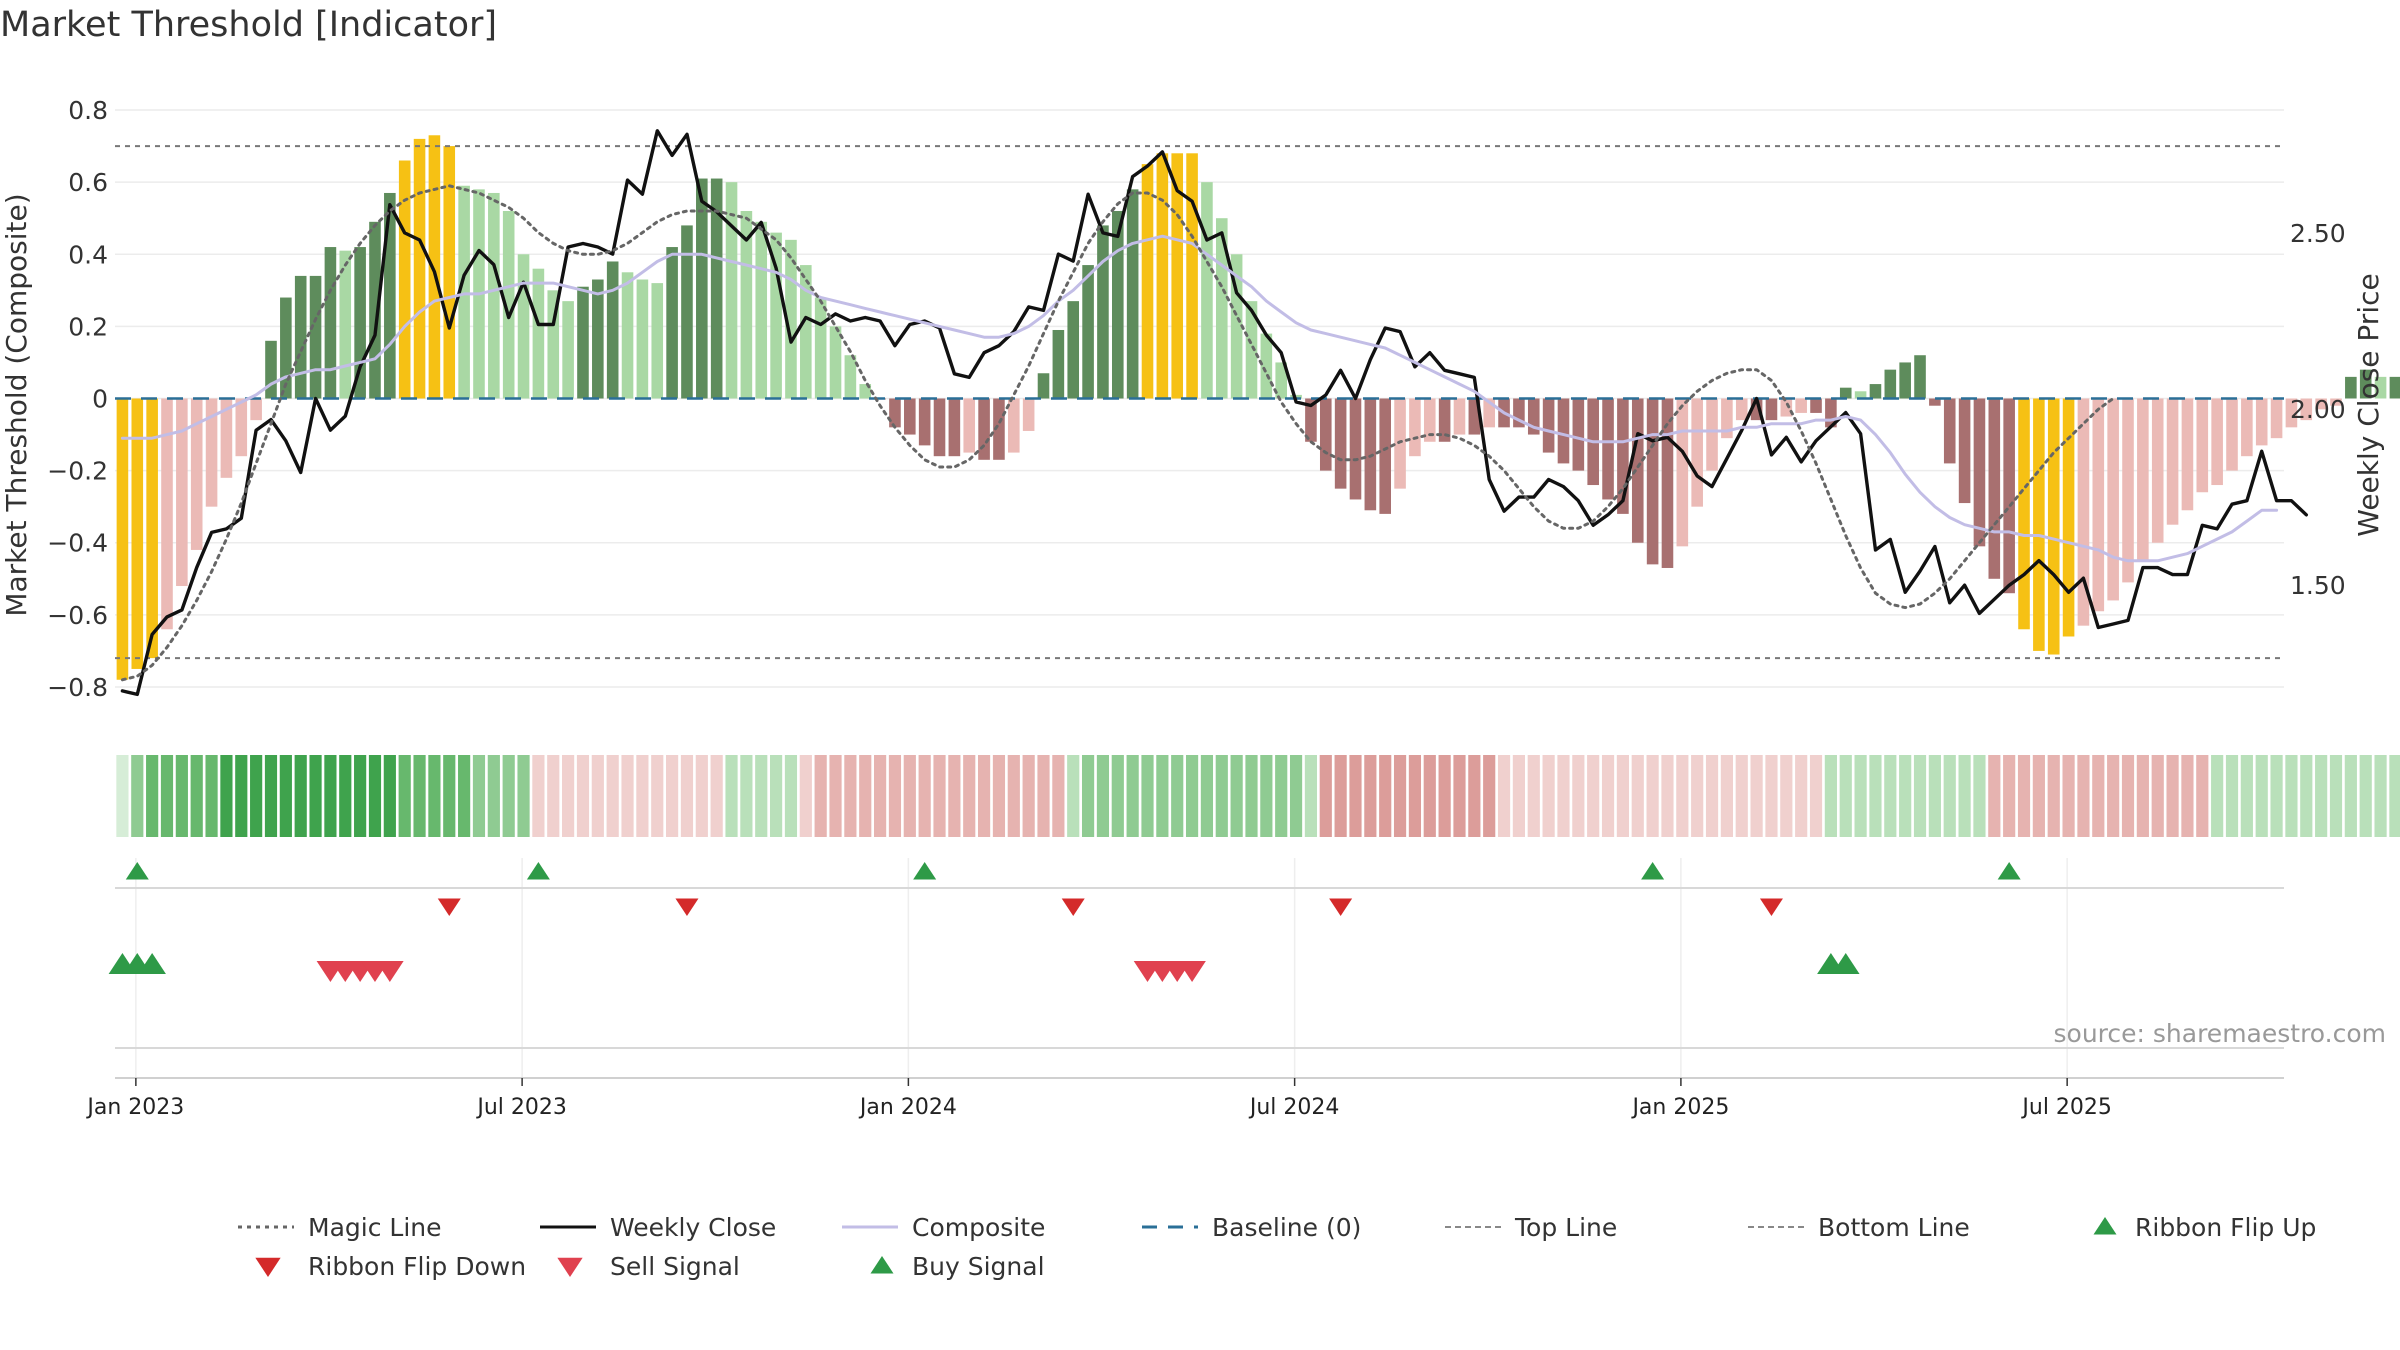  I want to click on legend-label: Ribbon Flip Down, so click(417, 1266).